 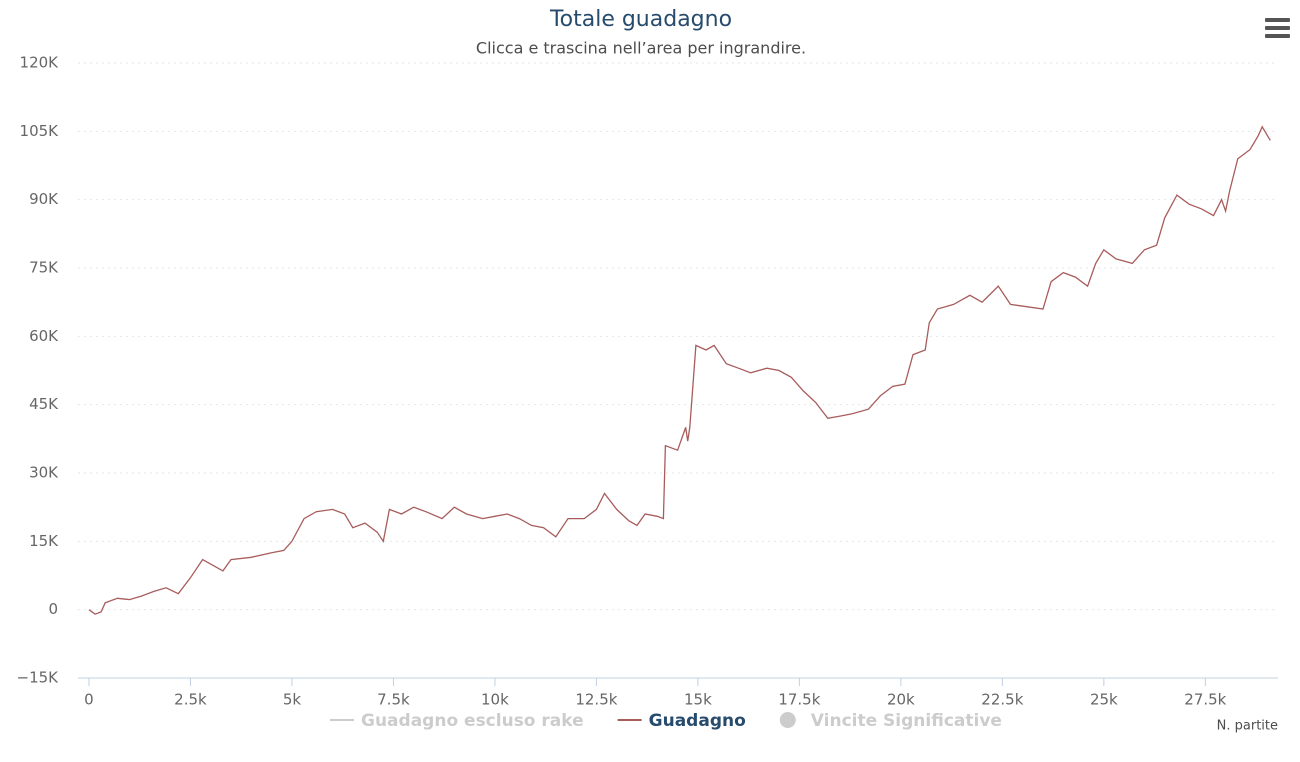 I want to click on y-tick-label: 45K, so click(x=44, y=404).